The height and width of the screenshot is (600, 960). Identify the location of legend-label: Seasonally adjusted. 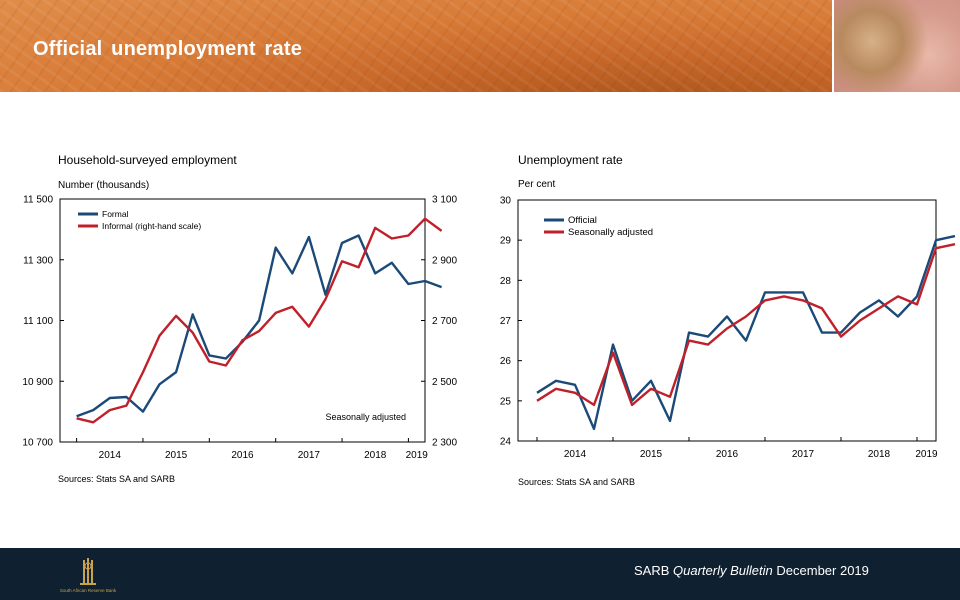
(610, 232).